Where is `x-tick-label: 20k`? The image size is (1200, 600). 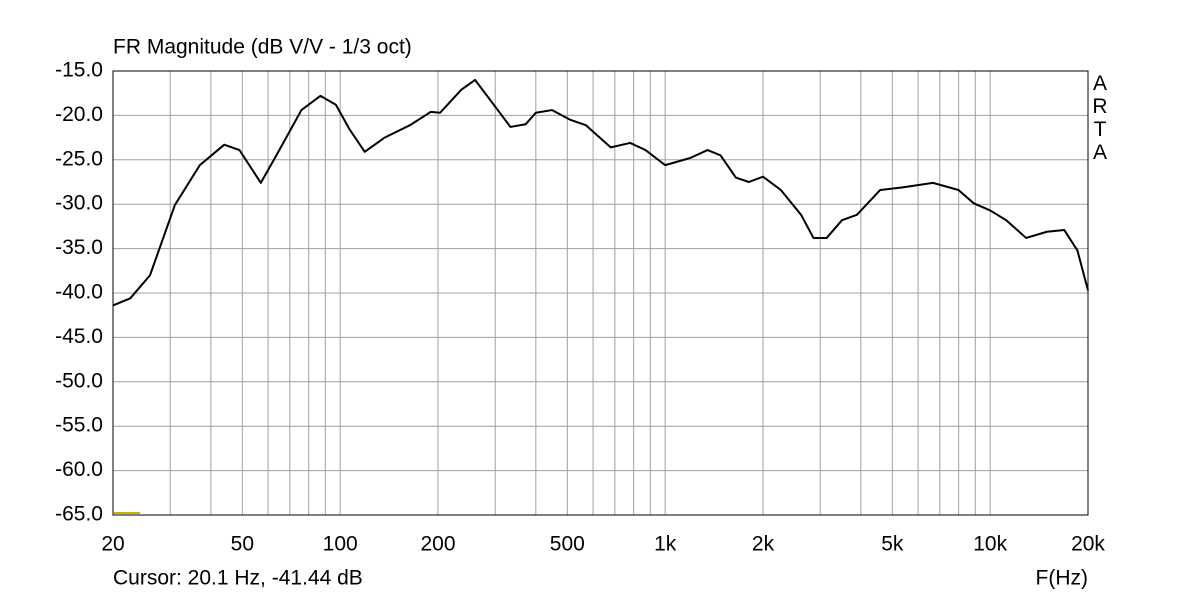
x-tick-label: 20k is located at coordinates (1088, 544).